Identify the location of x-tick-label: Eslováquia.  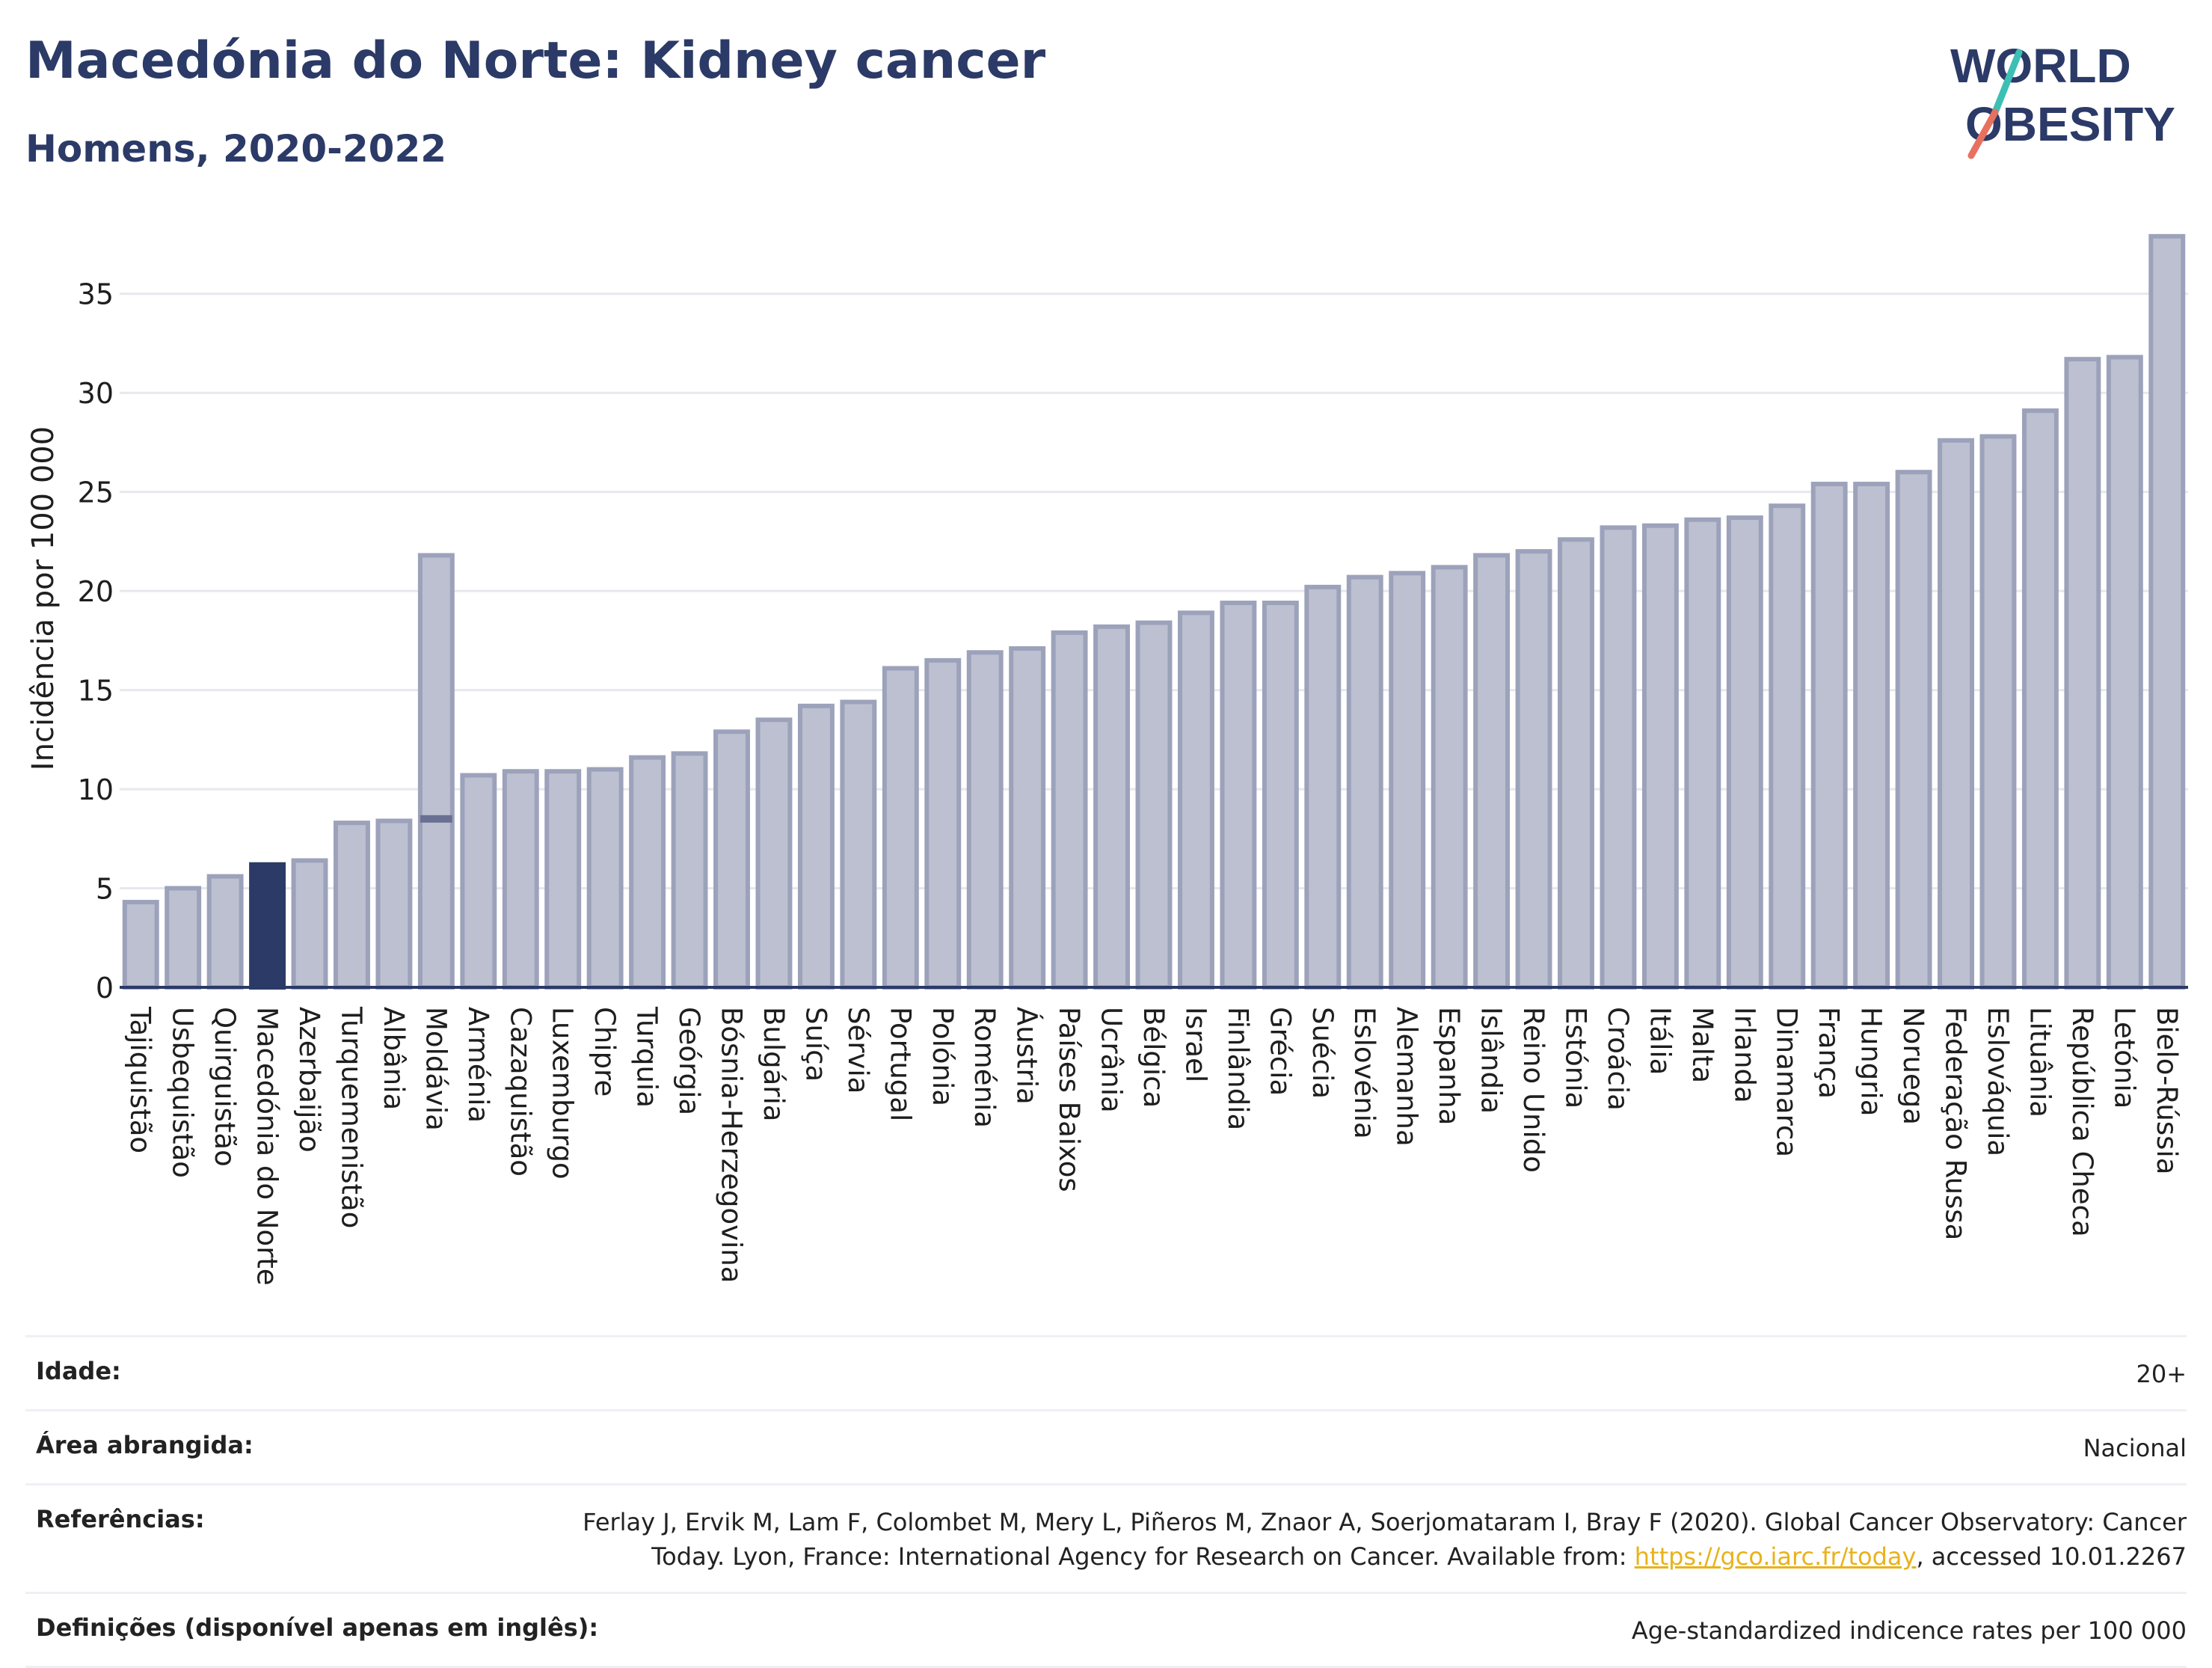
(1998, 1081).